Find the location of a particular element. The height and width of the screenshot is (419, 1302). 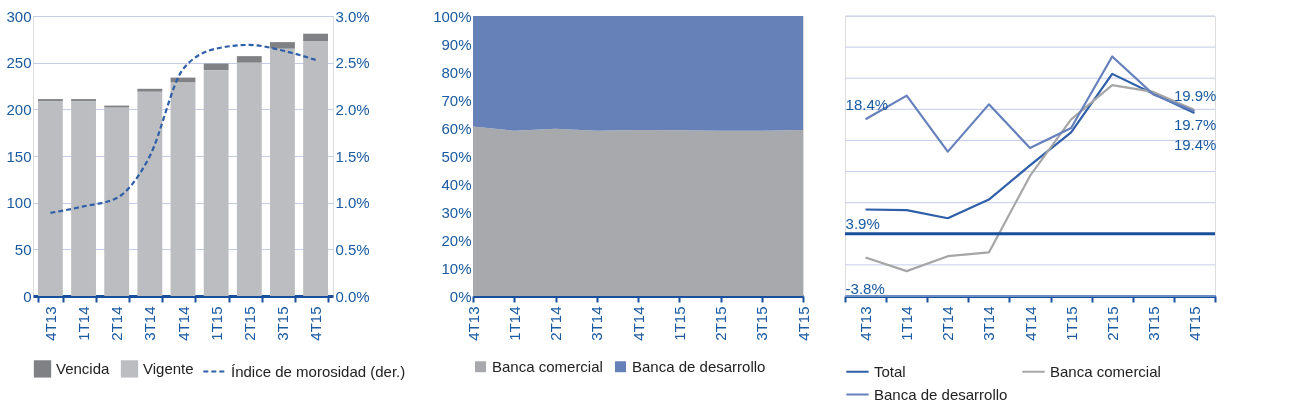

y-tick-label: 10% is located at coordinates (456, 268).